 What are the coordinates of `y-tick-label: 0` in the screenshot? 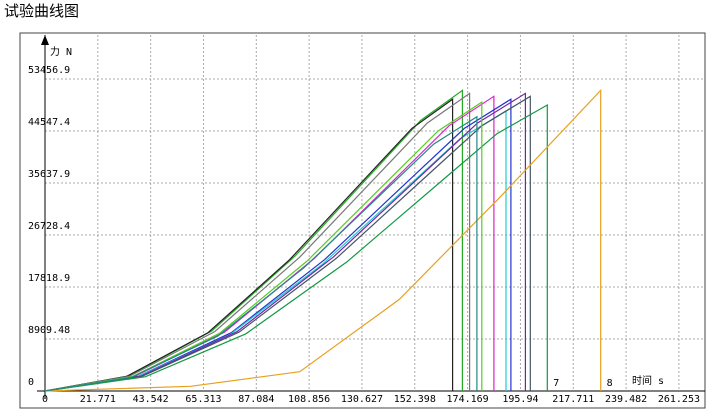 It's located at (31, 382).